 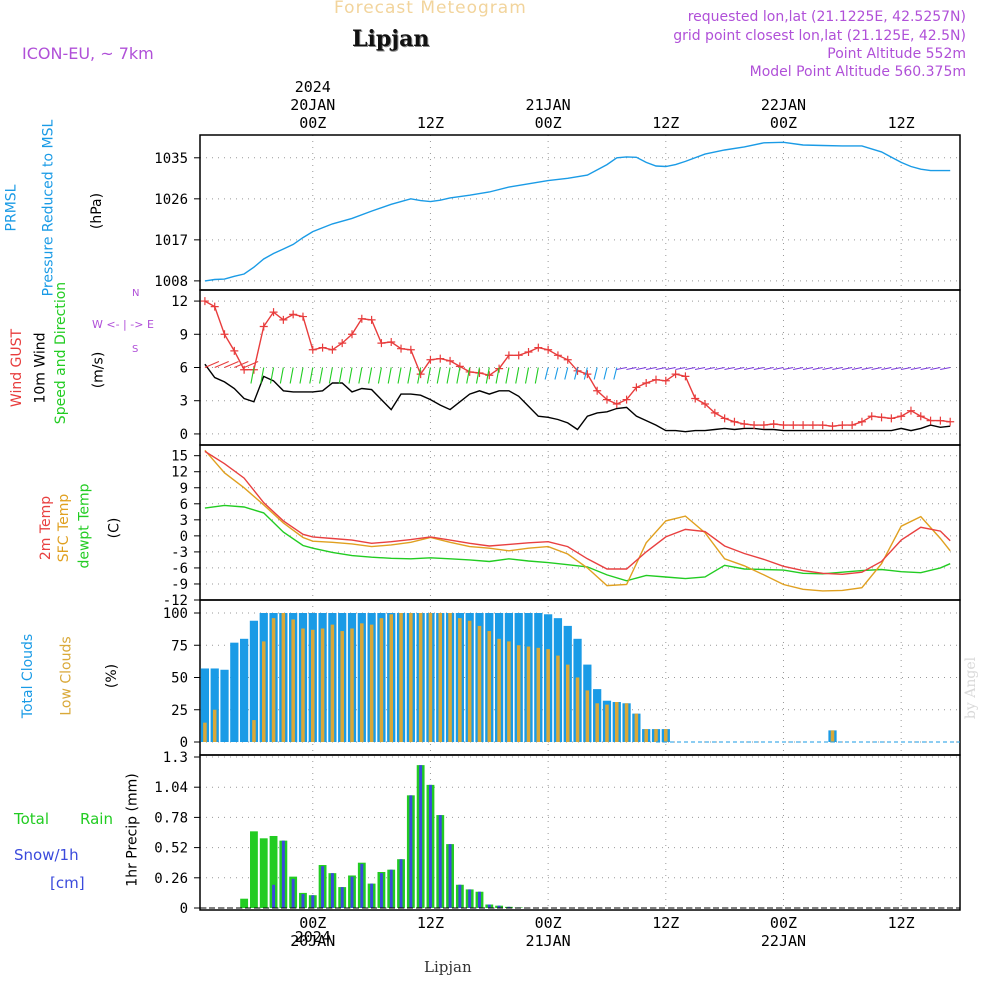 I want to click on point-altitude: Point Altitude 552m, so click(x=896, y=54).